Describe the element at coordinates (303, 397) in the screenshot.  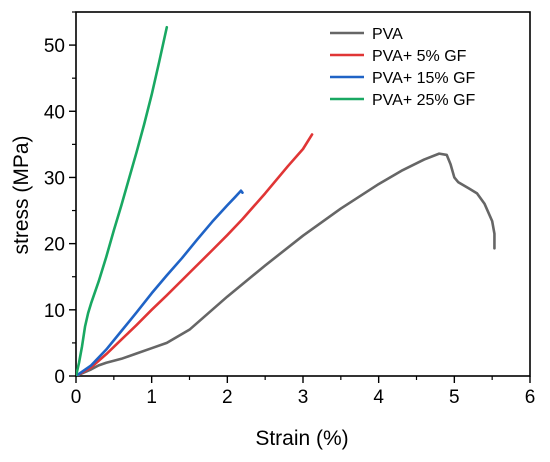
I see `x-tick-label: 3` at that location.